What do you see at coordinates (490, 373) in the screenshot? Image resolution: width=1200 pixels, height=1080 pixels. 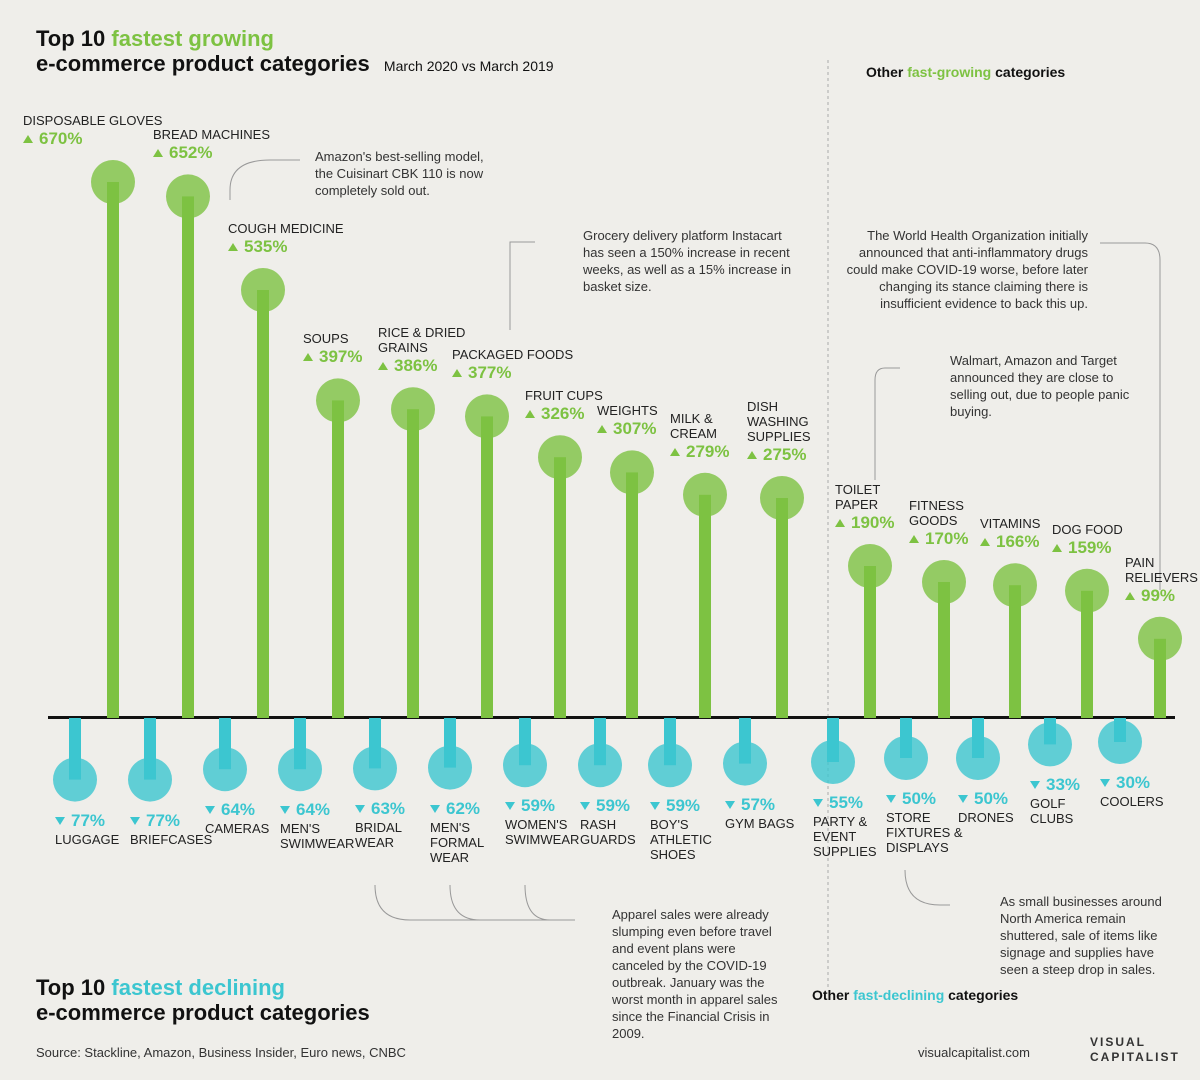 I see `value-label: 377%` at bounding box center [490, 373].